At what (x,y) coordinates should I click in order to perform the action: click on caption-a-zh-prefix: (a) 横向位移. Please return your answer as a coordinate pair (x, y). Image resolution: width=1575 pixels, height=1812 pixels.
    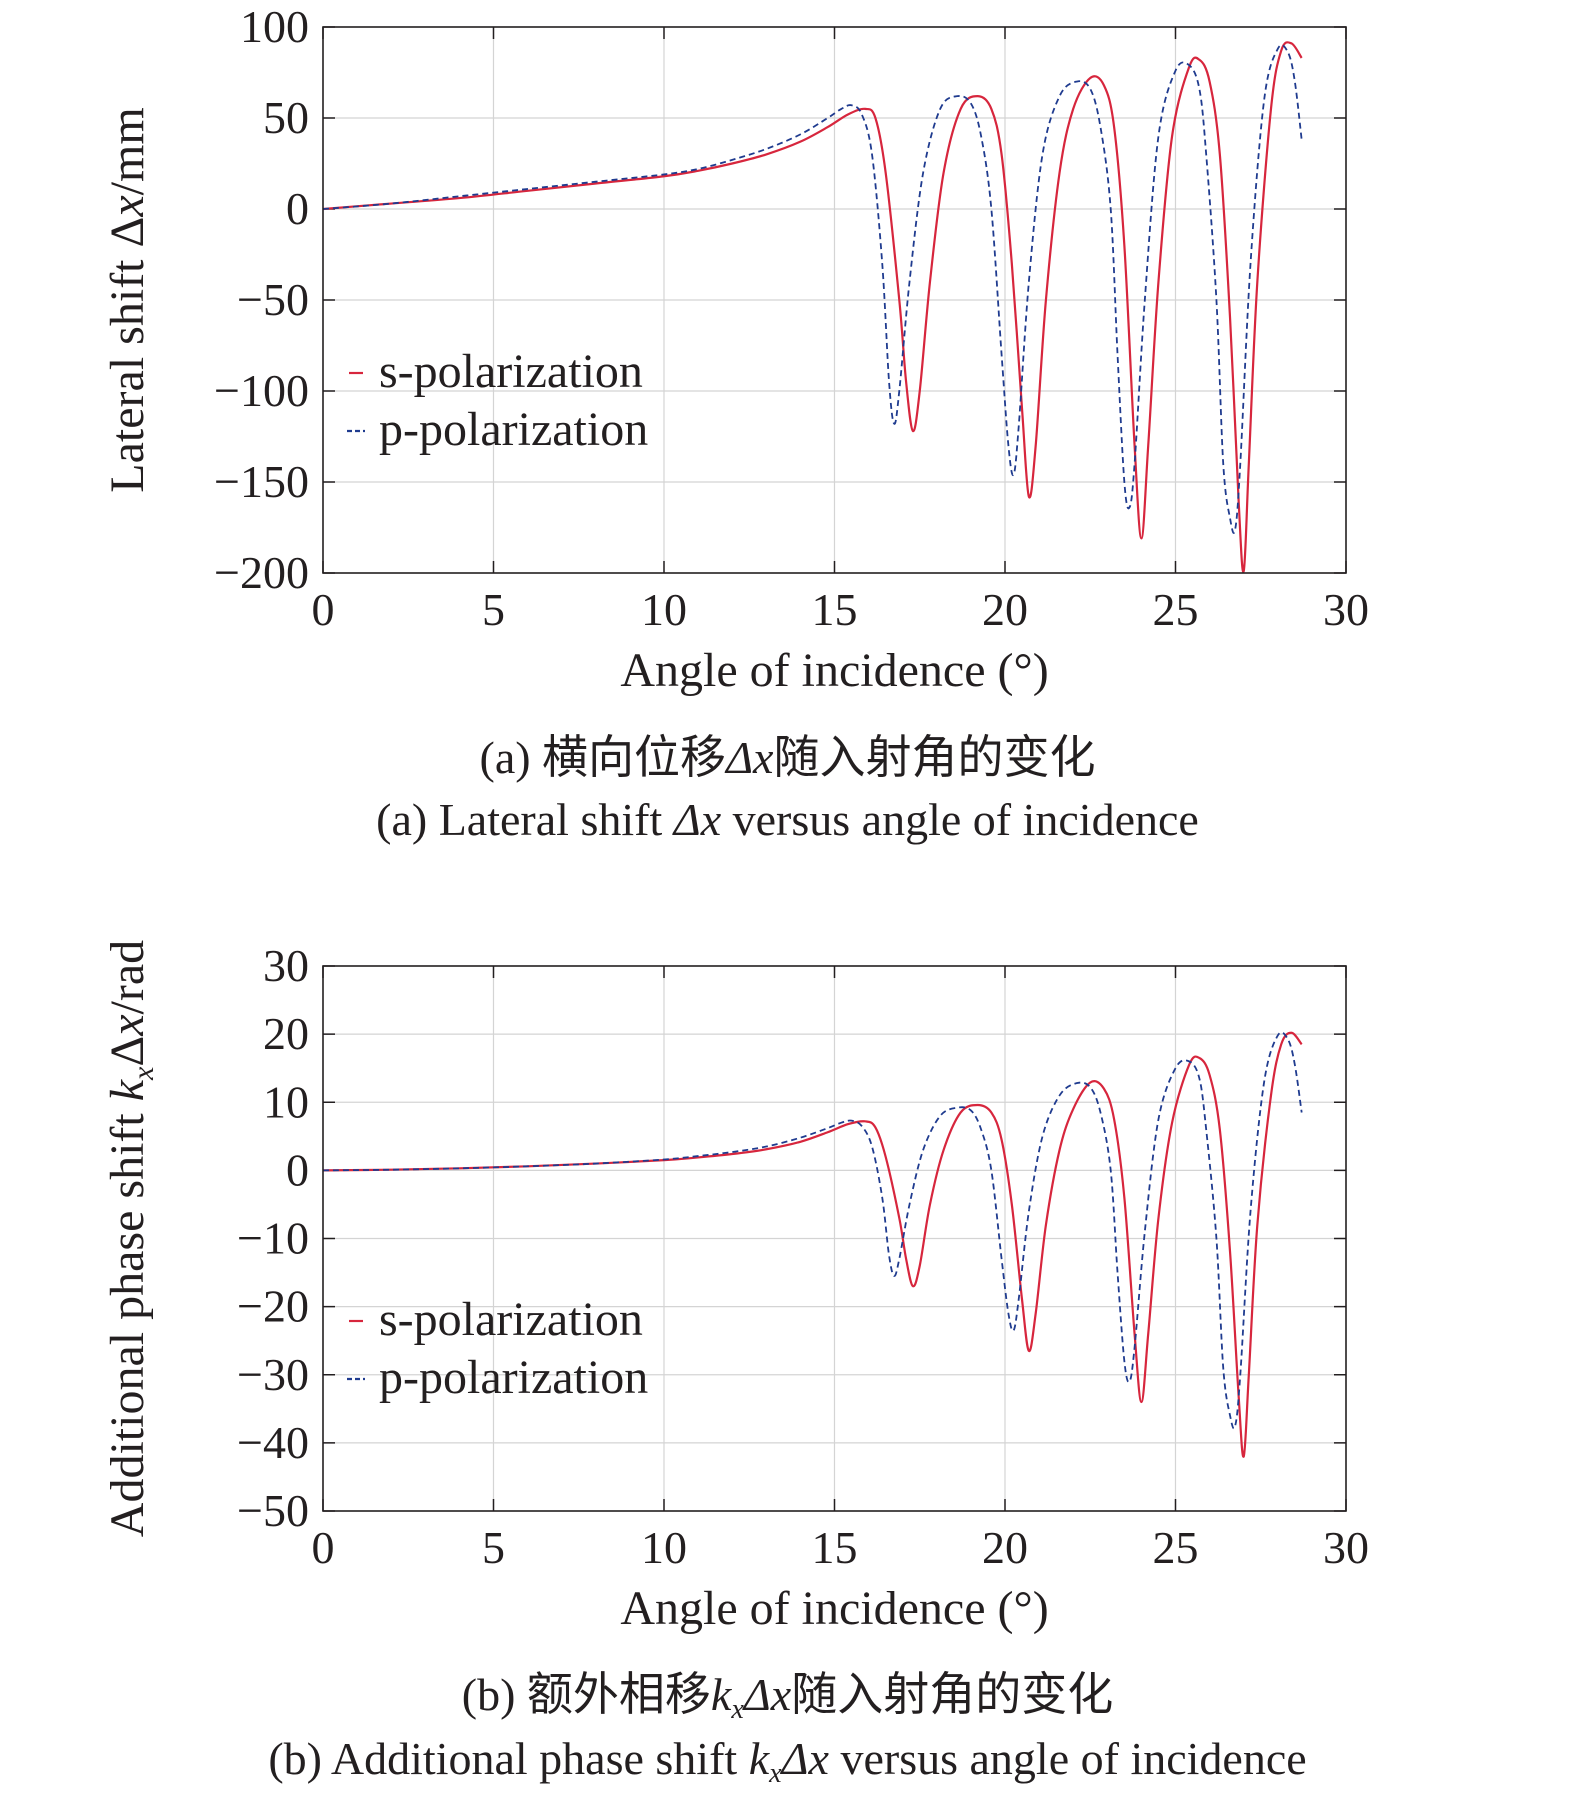
    Looking at the image, I should click on (603, 757).